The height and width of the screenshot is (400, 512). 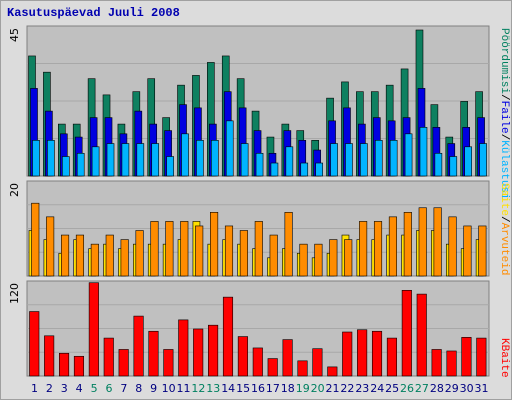 I want to click on legend-entry: Faile, so click(x=504, y=117).